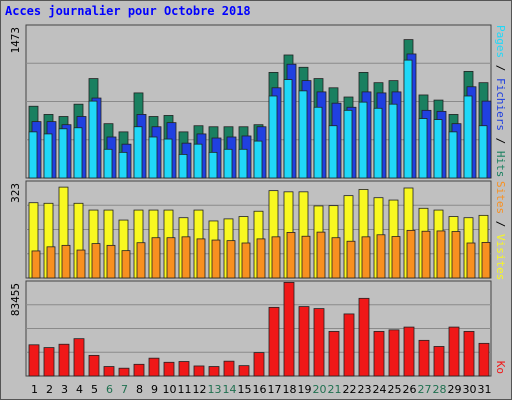 This screenshot has height=401, width=512. I want to click on chart-title: Acces journalier pour Octobre 2018, so click(128, 11).